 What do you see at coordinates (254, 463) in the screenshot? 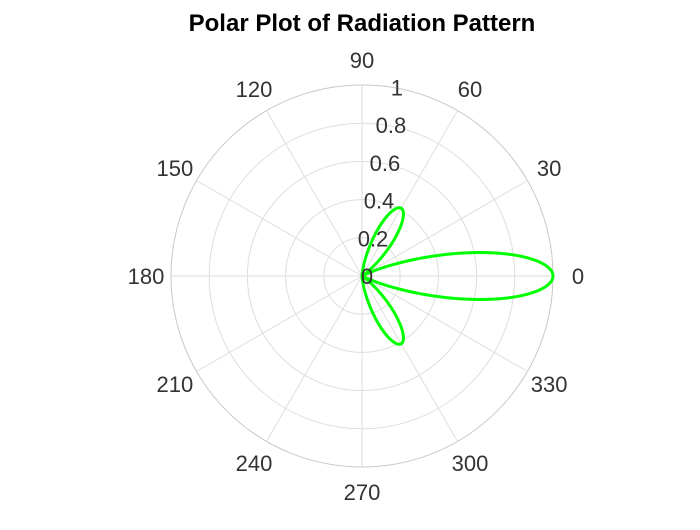
I see `angle-tick-label: 240` at bounding box center [254, 463].